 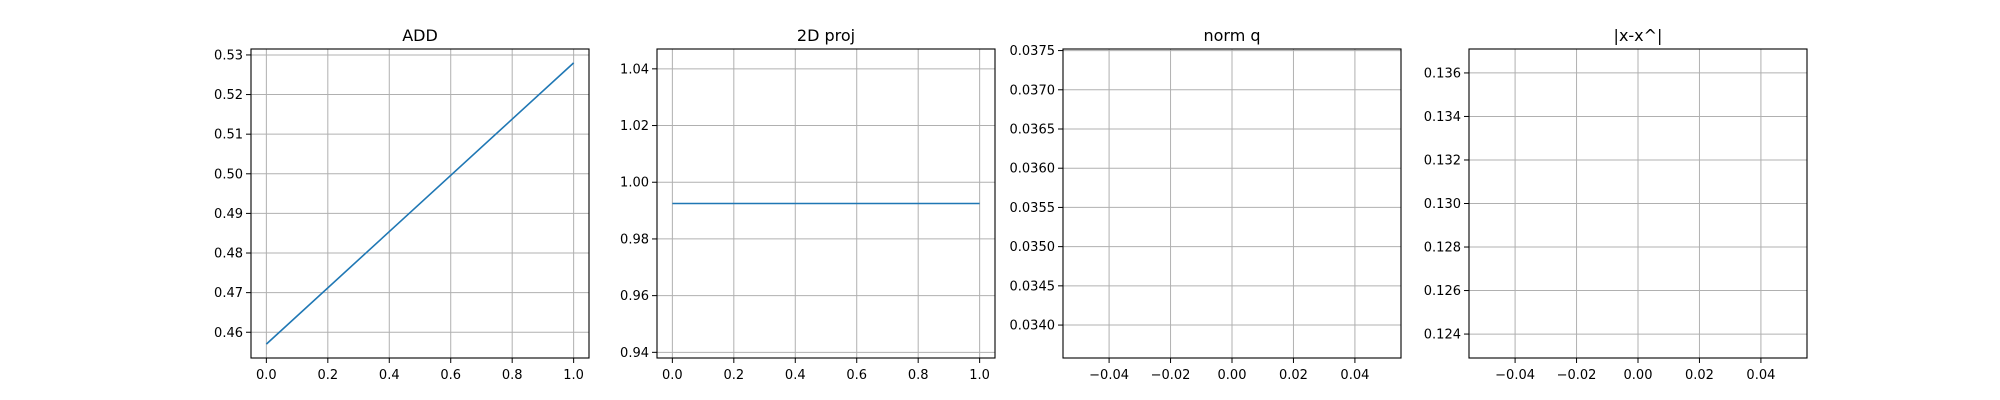 What do you see at coordinates (1033, 247) in the screenshot?
I see `y-tick-label: 0.0350` at bounding box center [1033, 247].